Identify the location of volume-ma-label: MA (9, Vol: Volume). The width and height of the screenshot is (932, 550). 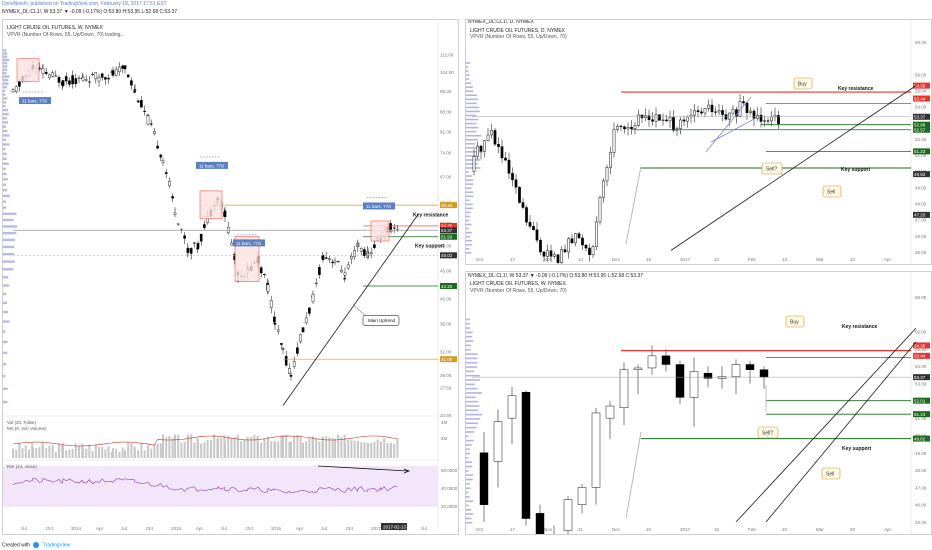
(27, 428).